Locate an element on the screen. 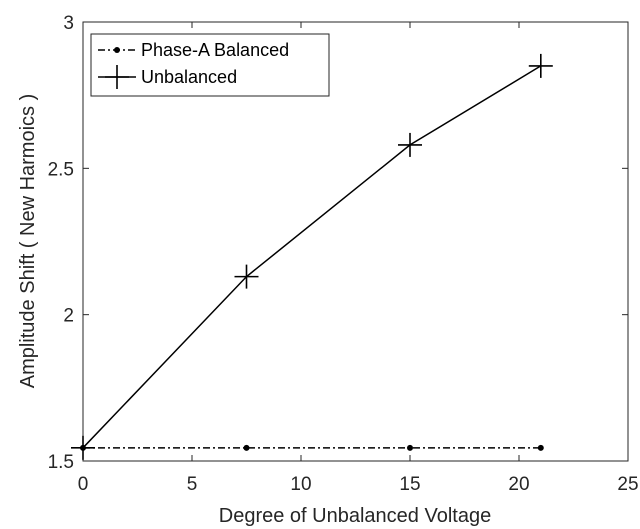  legend-box is located at coordinates (210, 65).